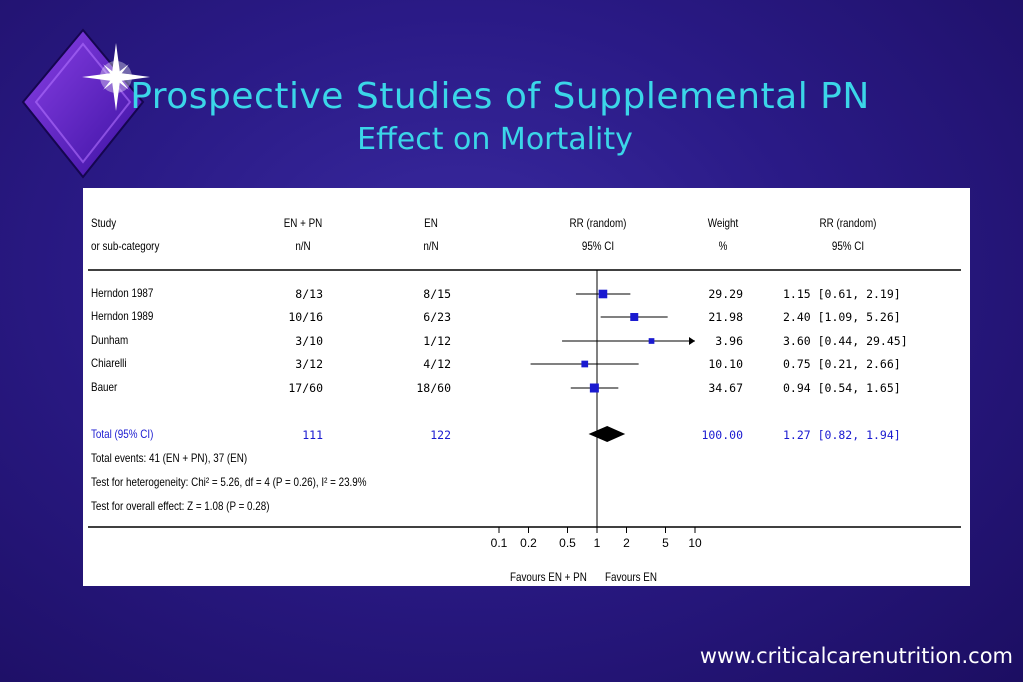  What do you see at coordinates (431, 223) in the screenshot?
I see `header-en: EN` at bounding box center [431, 223].